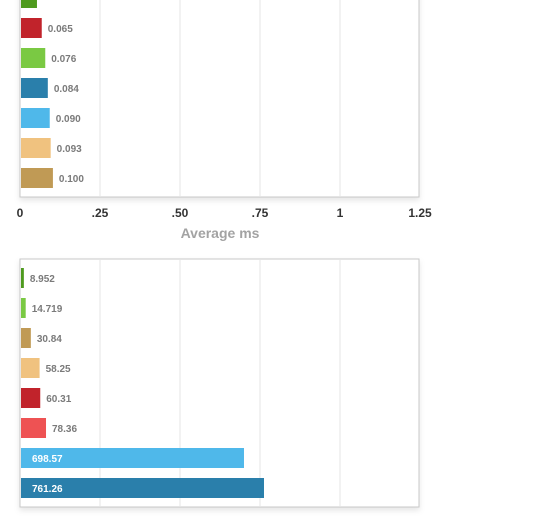  What do you see at coordinates (68, 119) in the screenshot?
I see `bar-value-label: 0.090` at bounding box center [68, 119].